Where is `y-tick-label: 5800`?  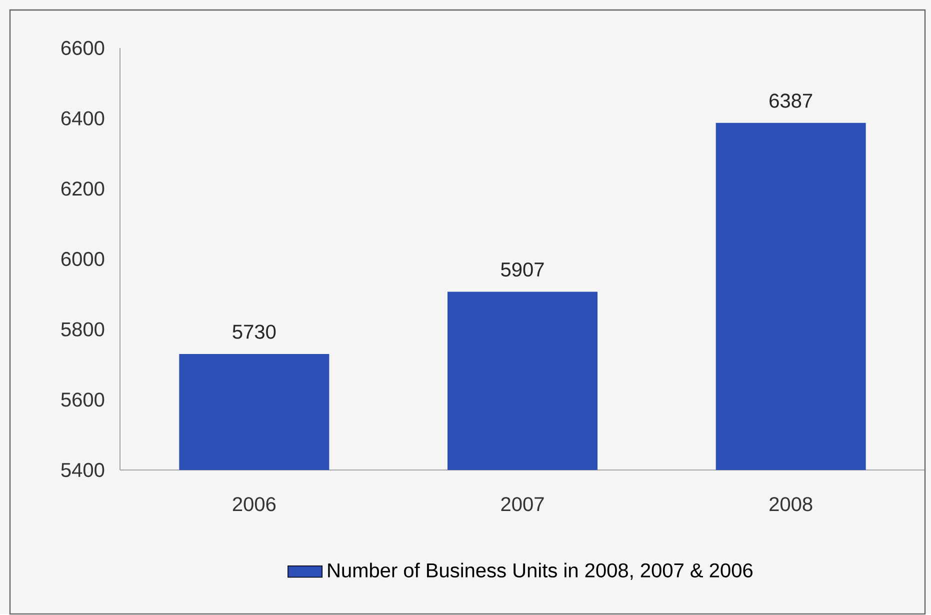 y-tick-label: 5800 is located at coordinates (82, 329).